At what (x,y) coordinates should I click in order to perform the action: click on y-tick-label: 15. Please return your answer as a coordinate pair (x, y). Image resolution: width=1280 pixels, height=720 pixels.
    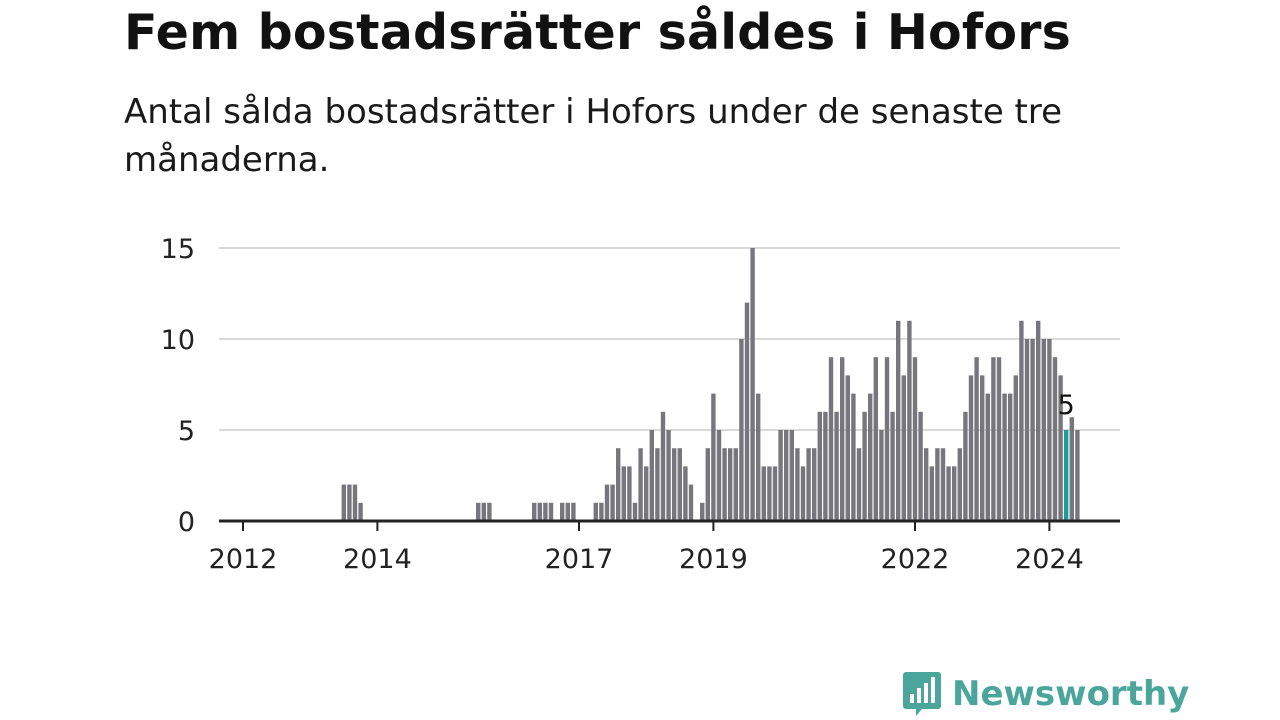
    Looking at the image, I should click on (178, 249).